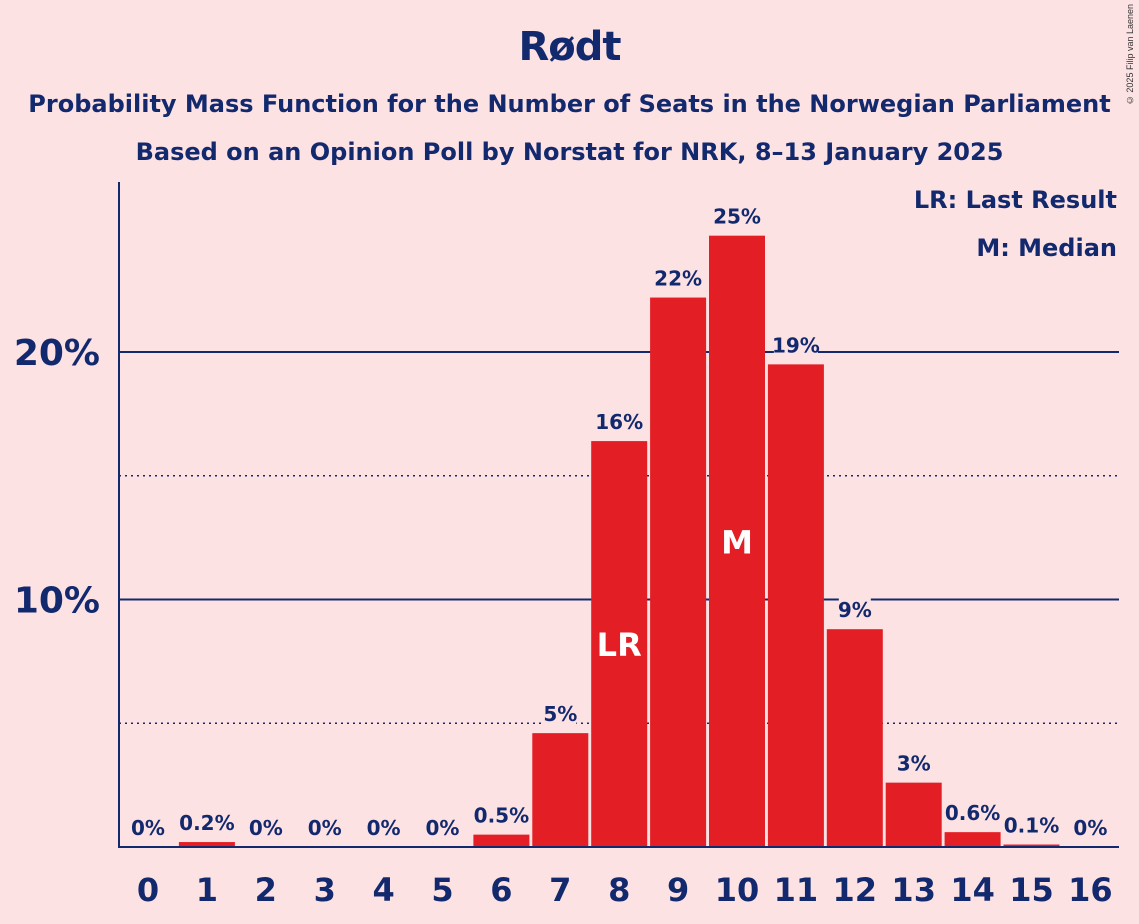  I want to click on x-tick-label: 4, so click(383, 890).